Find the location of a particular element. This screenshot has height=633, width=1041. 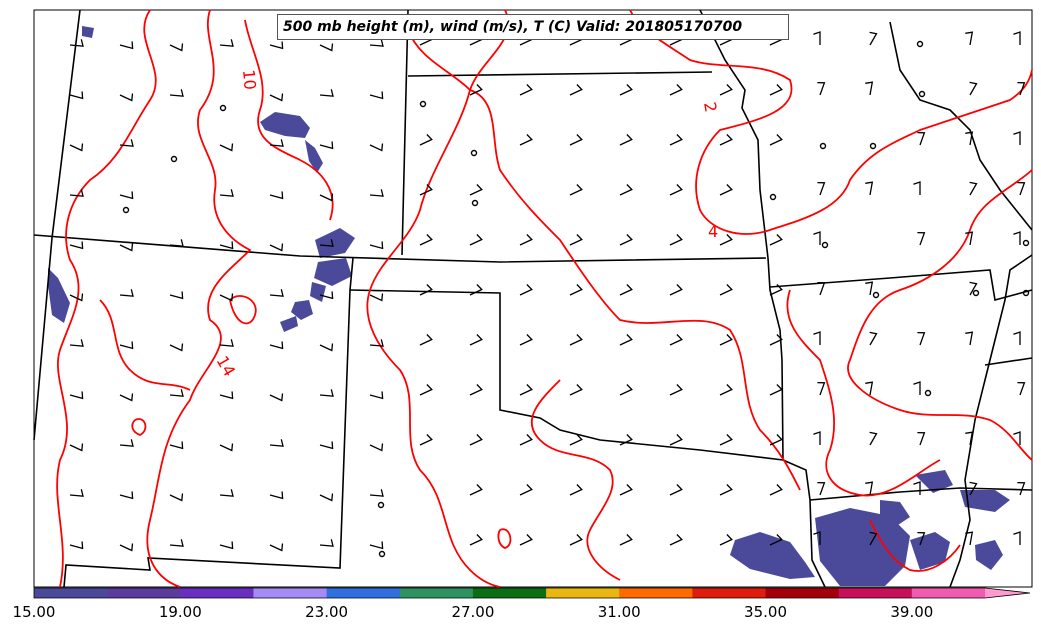

colorbar-tick-label: 31.00 is located at coordinates (619, 612).